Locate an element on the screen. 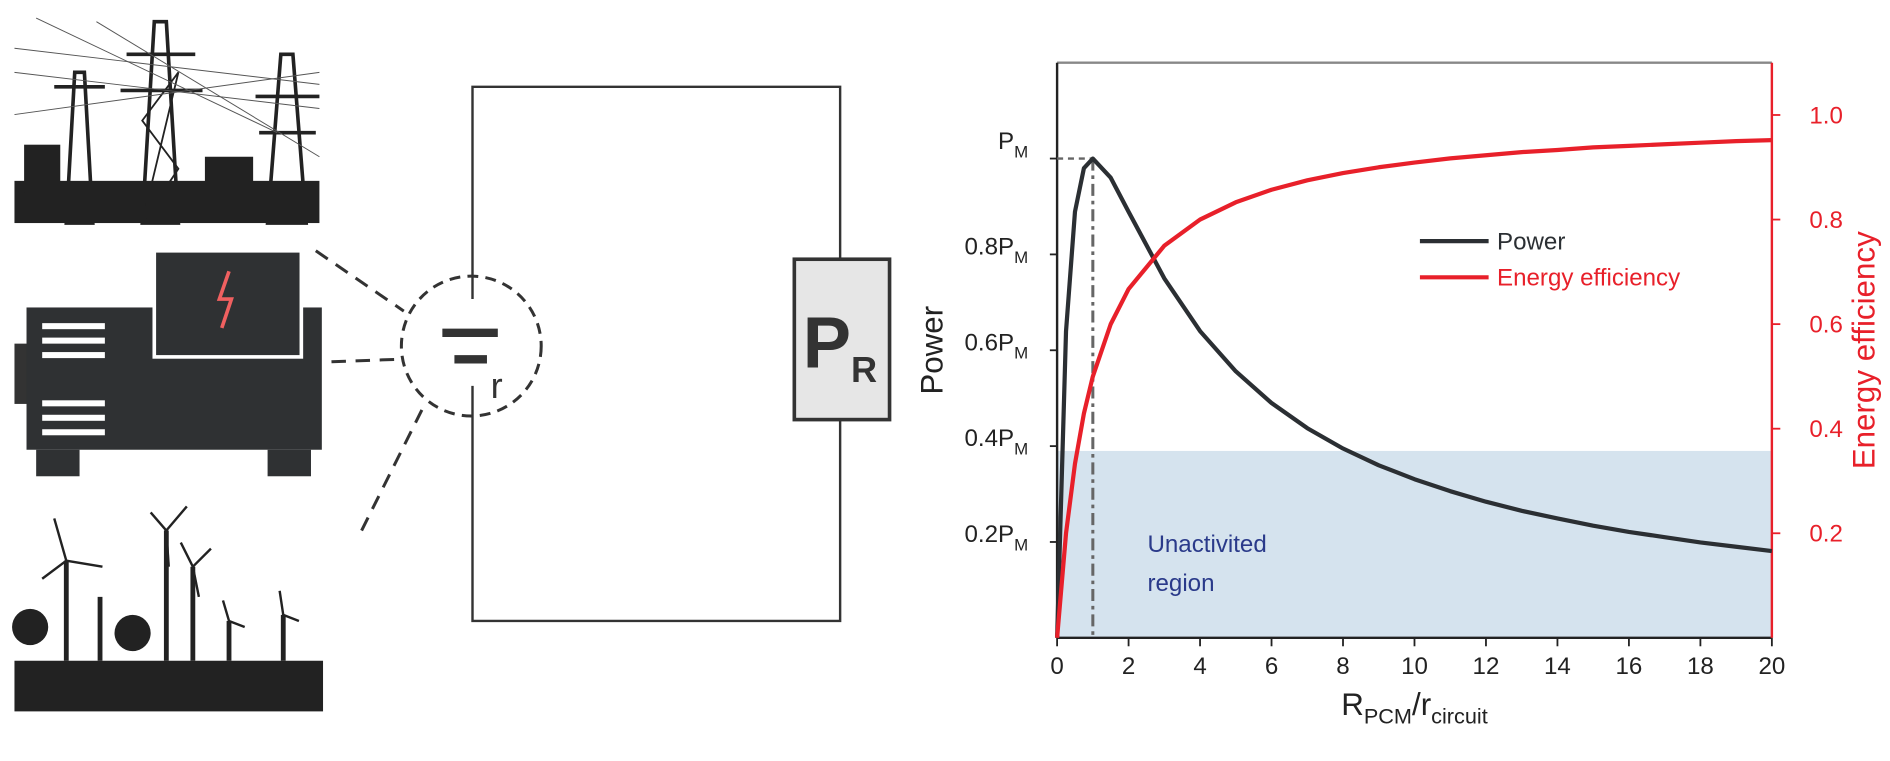 The width and height of the screenshot is (1890, 761). x-tick-label: 4 is located at coordinates (1199, 666).